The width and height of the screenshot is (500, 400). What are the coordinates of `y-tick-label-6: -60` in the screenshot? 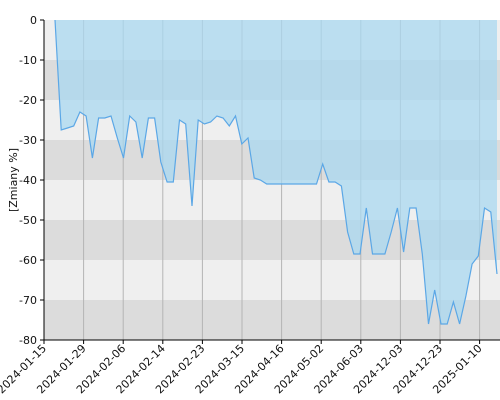 It's located at (28, 260).